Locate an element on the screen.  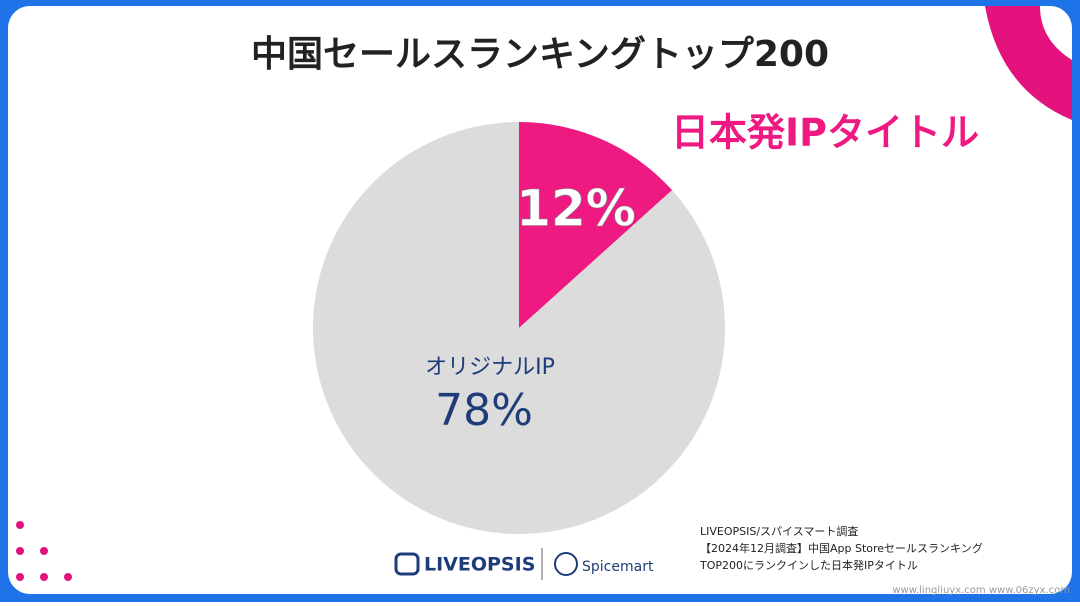
category-label: オリジナルIP is located at coordinates (490, 367).